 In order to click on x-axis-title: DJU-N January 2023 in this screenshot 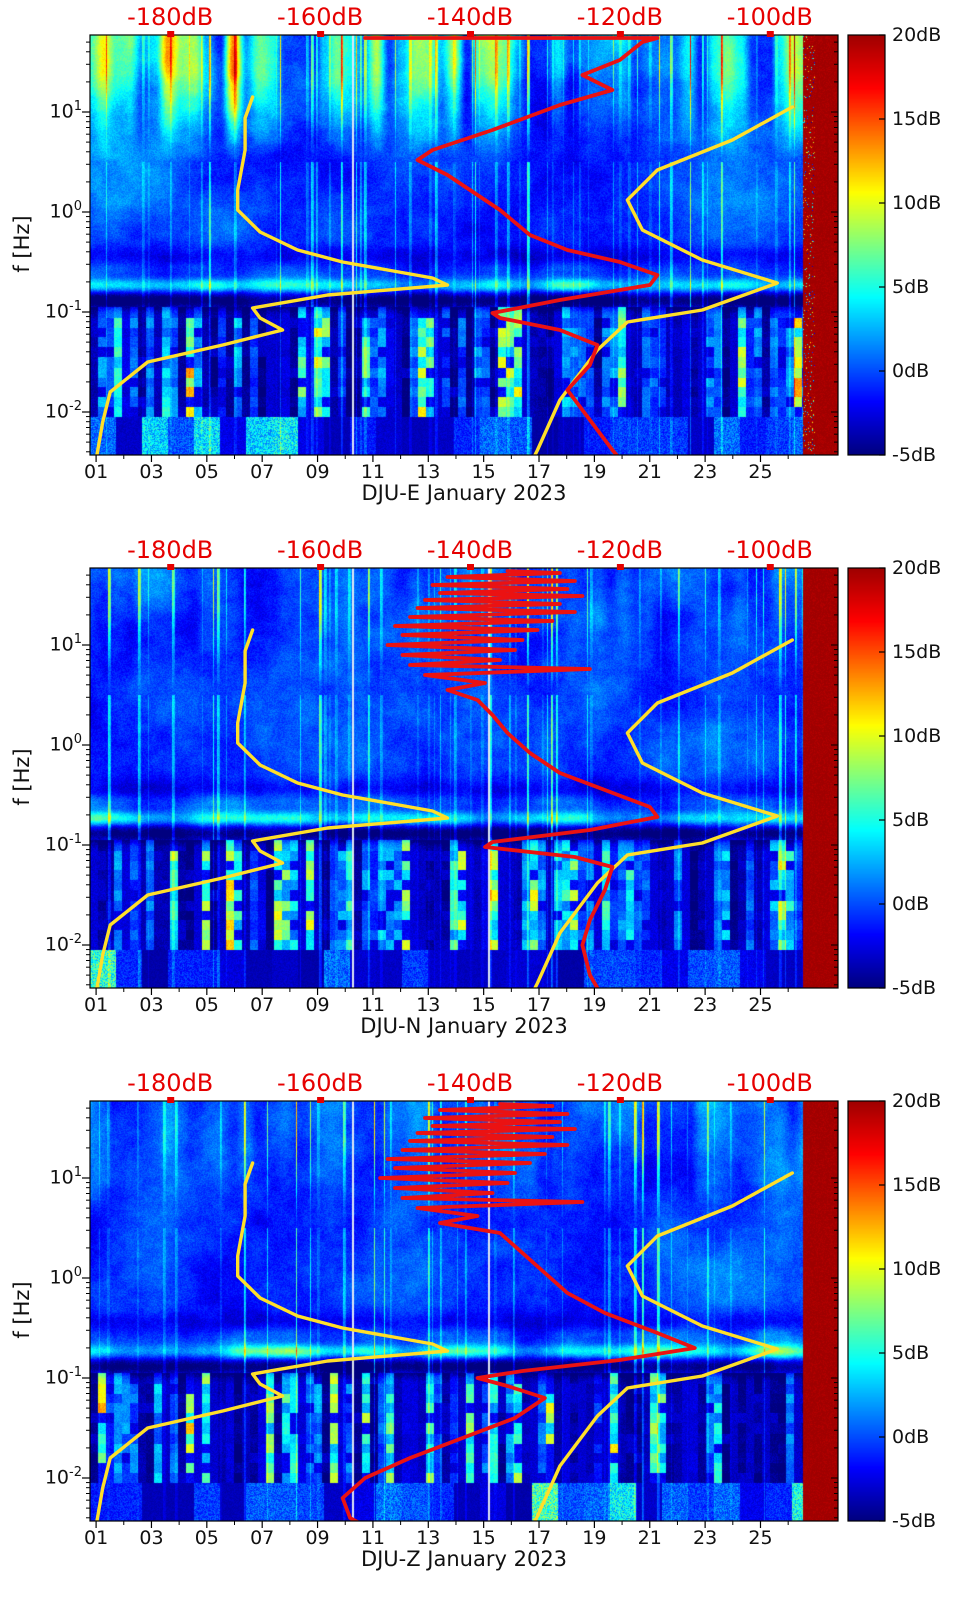, I will do `click(464, 1026)`.